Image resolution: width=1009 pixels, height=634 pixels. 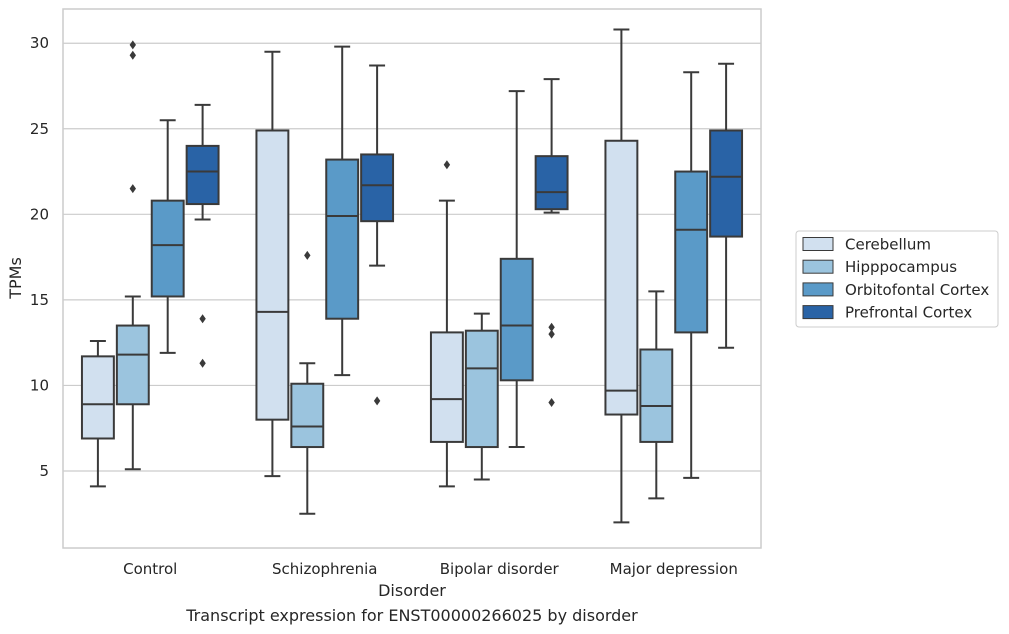 I want to click on y-tick-label-5: 5, so click(x=44, y=471).